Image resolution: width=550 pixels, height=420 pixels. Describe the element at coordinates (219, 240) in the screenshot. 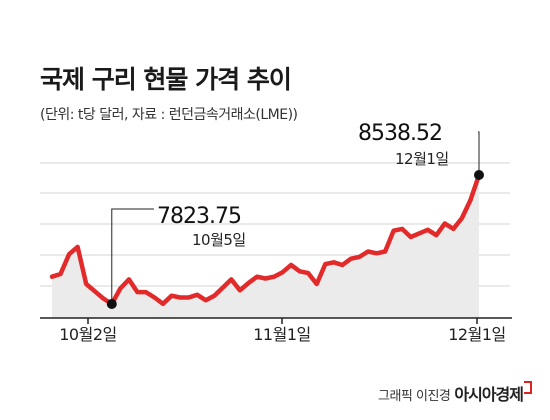

I see `annotation-date: 10월5일` at that location.